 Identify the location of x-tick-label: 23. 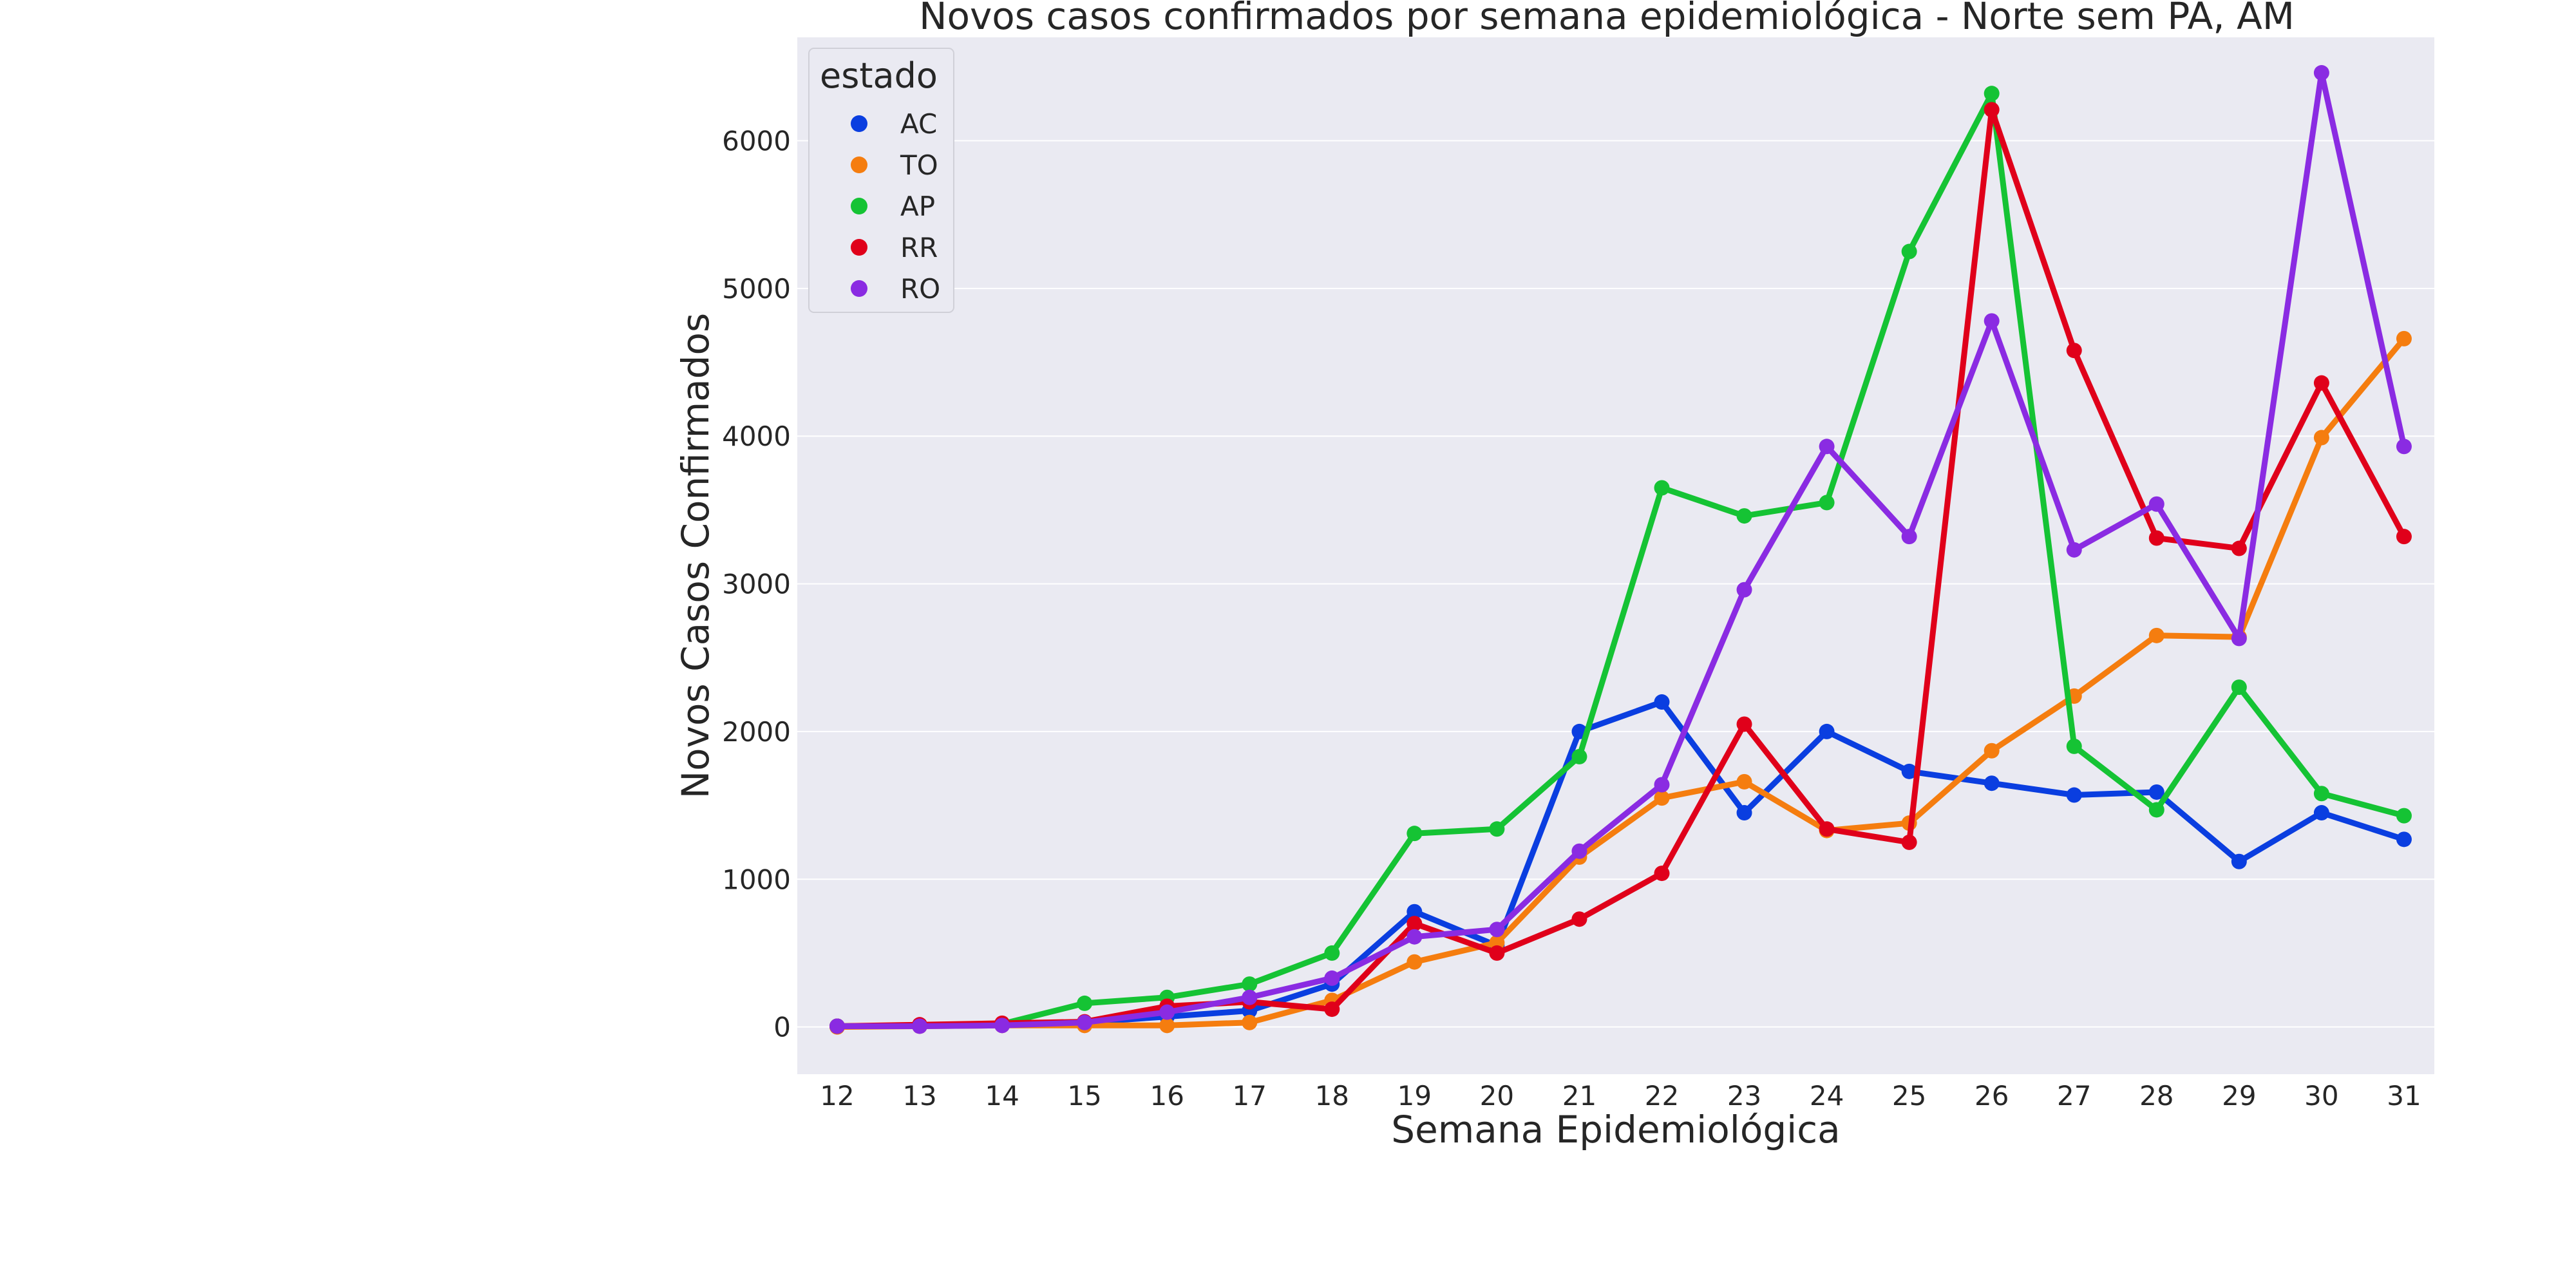
(1744, 1096).